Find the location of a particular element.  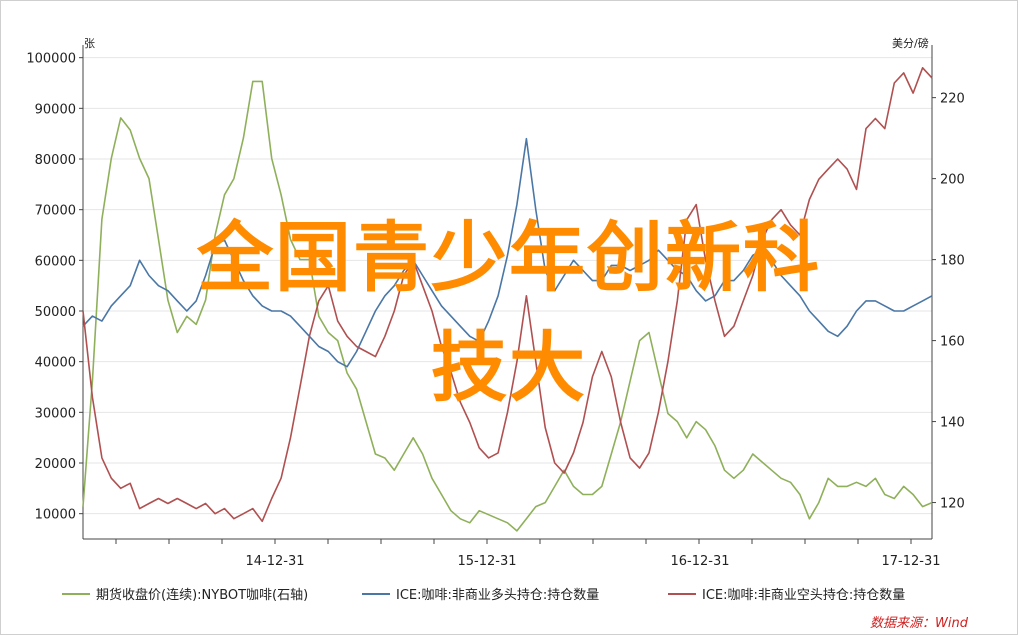

right-tick-label: 140 is located at coordinates (952, 423).